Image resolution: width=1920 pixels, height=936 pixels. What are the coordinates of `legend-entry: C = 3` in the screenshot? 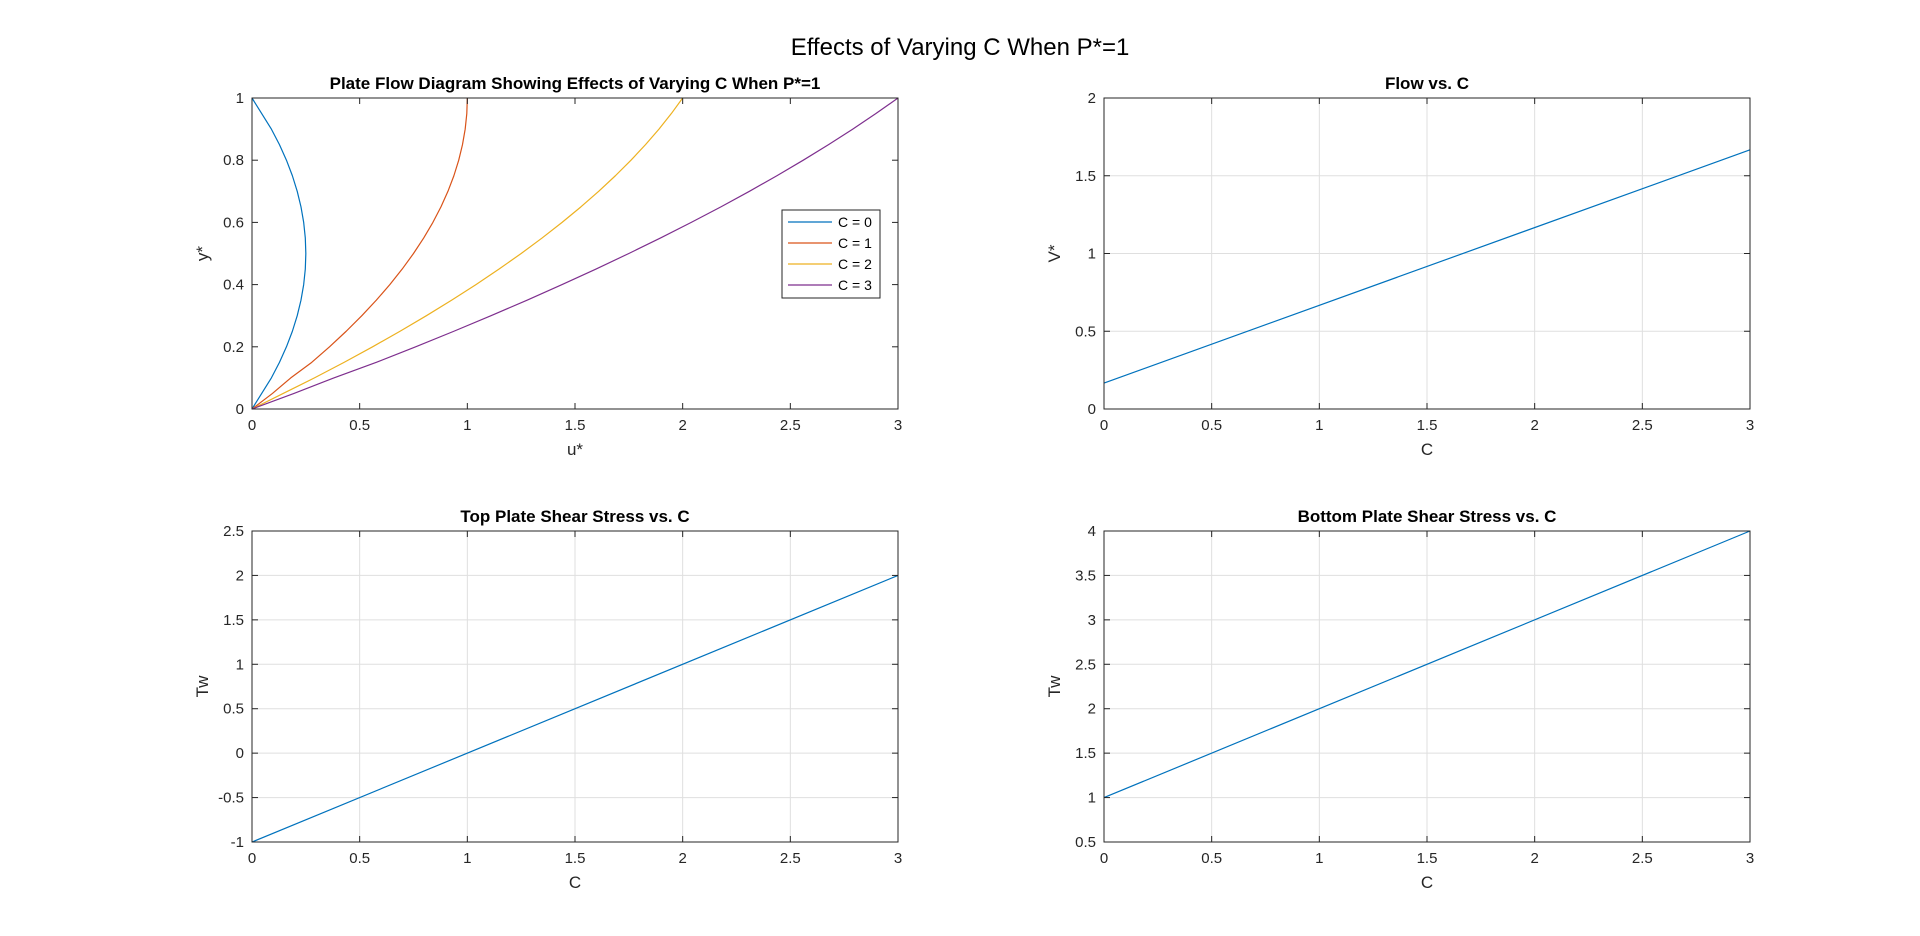 It's located at (855, 285).